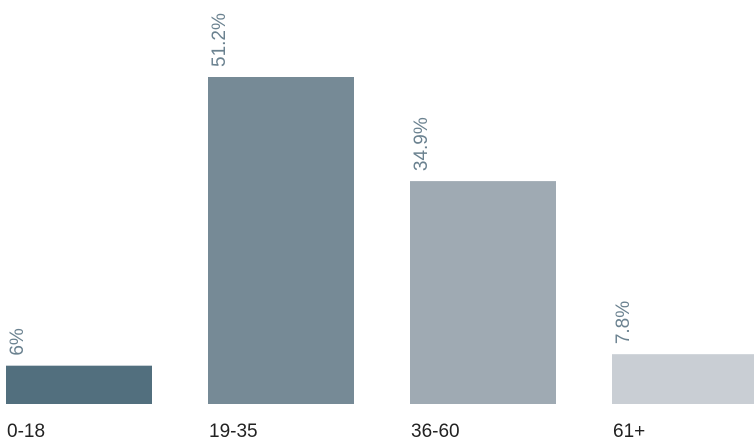  What do you see at coordinates (629, 431) in the screenshot?
I see `category-label-61+: 61+` at bounding box center [629, 431].